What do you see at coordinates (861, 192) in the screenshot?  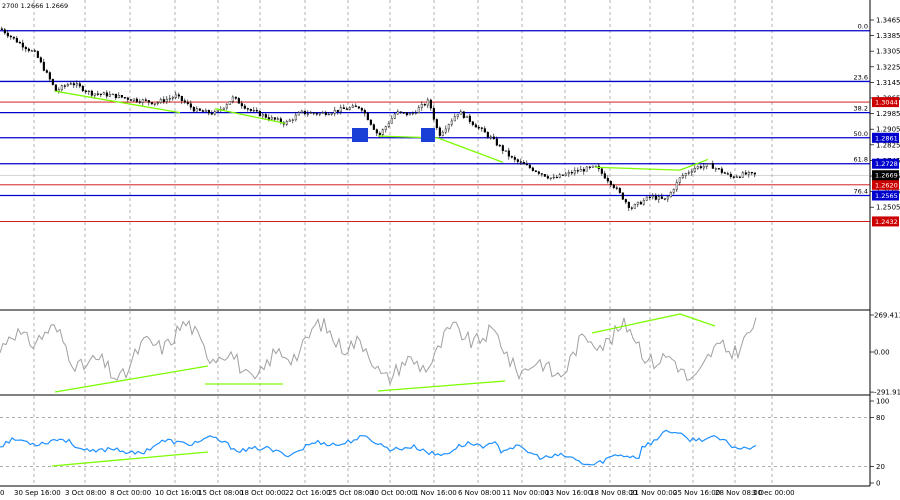 I see `fib-ratio-label: 76.4` at bounding box center [861, 192].